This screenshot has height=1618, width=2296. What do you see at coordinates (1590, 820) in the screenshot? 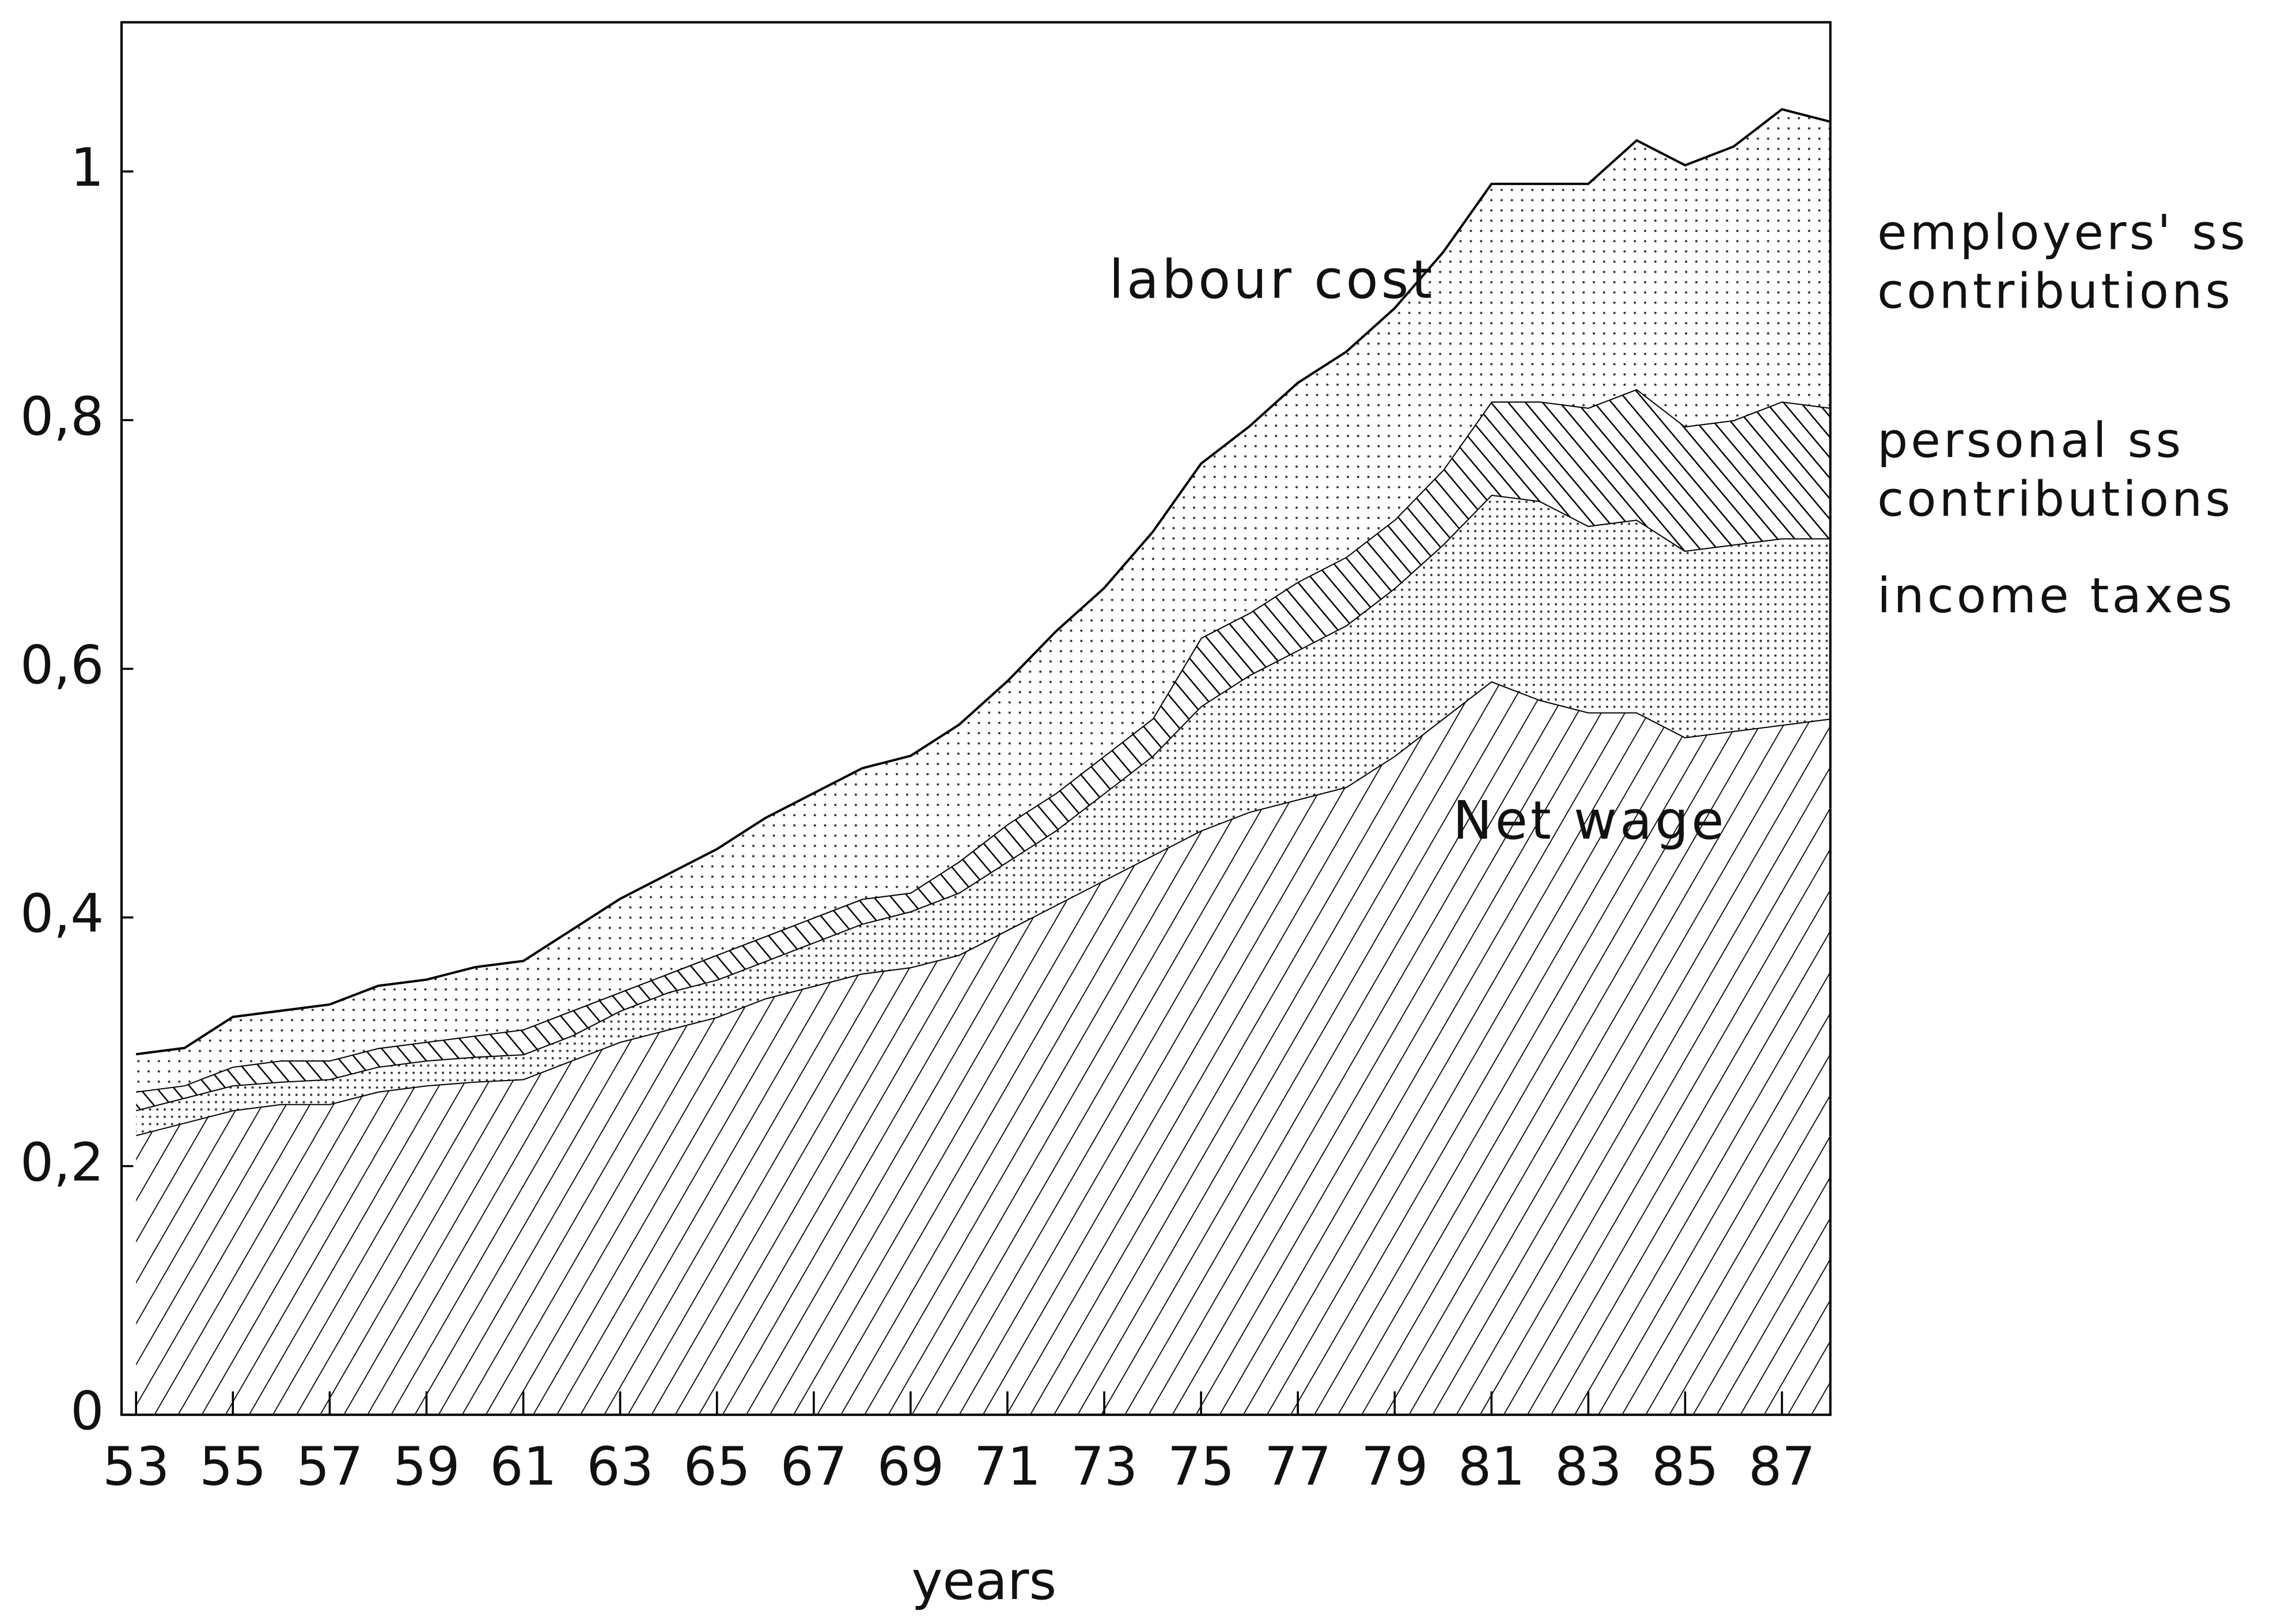
I see `annotation: Net wage` at bounding box center [1590, 820].